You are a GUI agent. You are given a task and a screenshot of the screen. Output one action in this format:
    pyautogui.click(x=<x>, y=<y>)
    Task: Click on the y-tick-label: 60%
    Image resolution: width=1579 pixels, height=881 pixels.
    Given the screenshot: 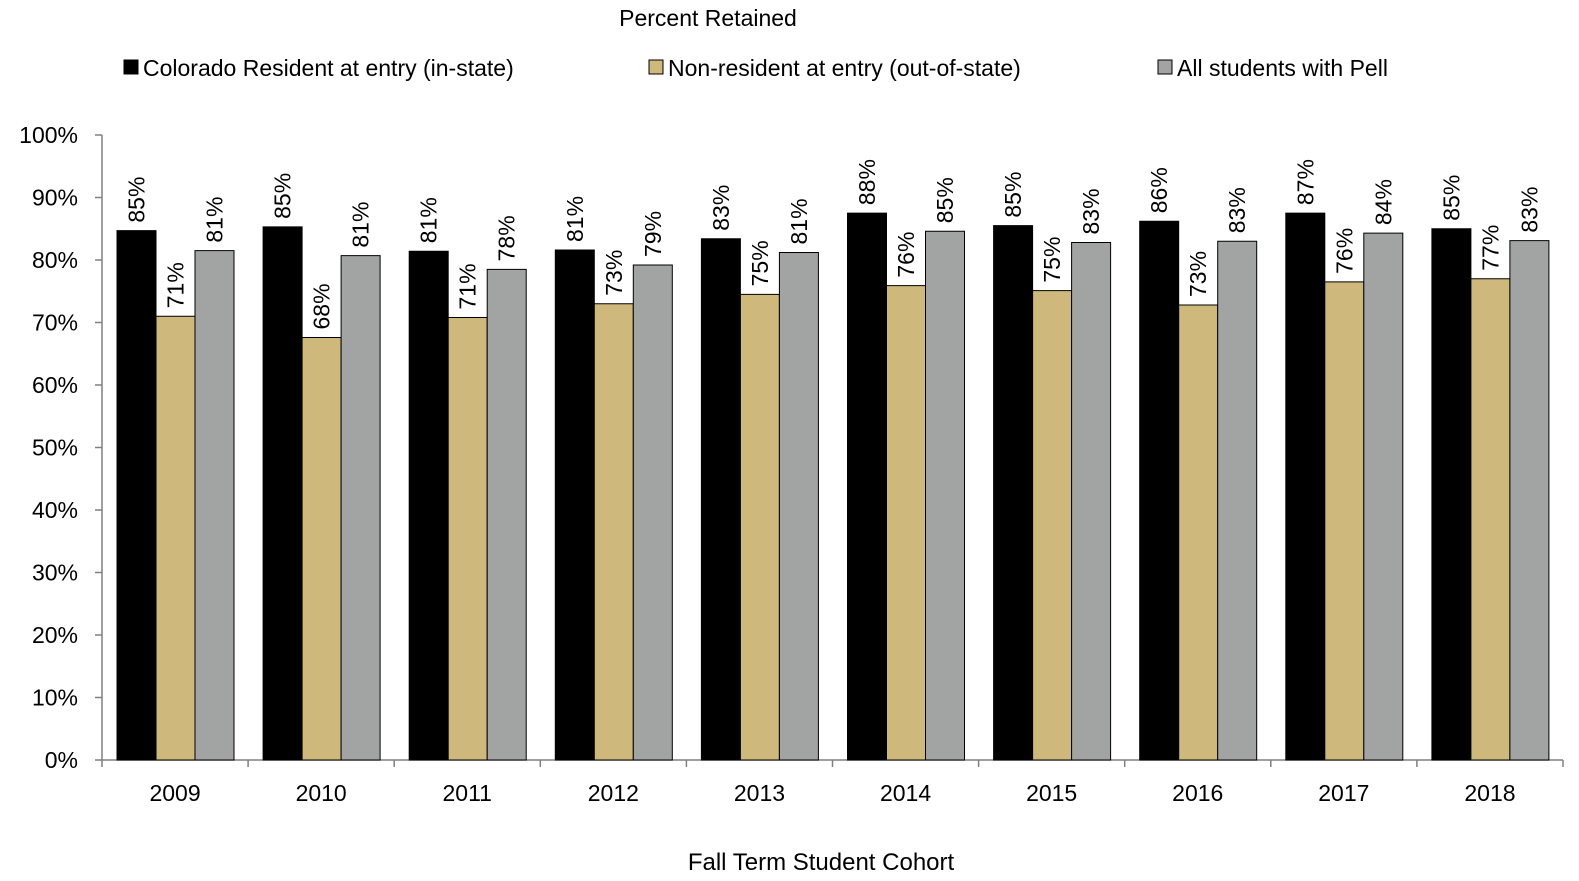 What is the action you would take?
    pyautogui.click(x=55, y=385)
    